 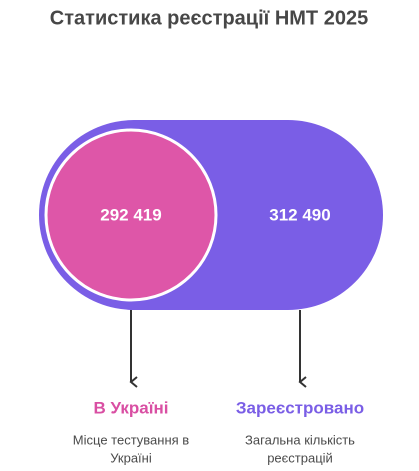 I want to click on label: Зареєстровано, so click(x=300, y=407).